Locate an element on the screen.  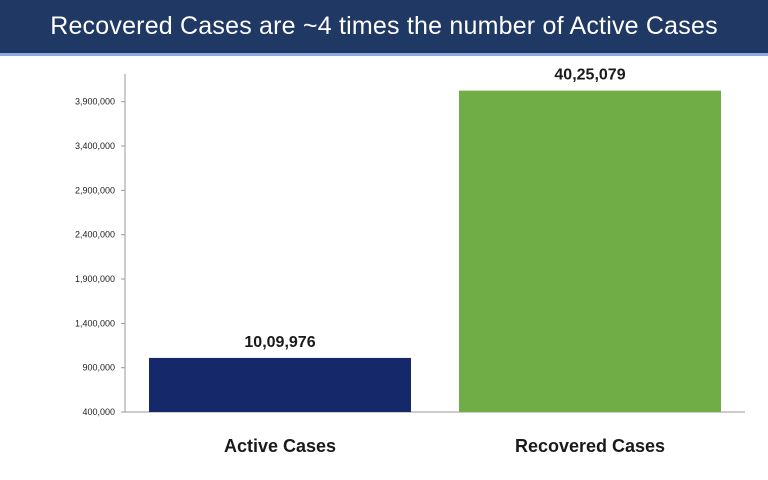
category-label: Active Cases is located at coordinates (280, 446).